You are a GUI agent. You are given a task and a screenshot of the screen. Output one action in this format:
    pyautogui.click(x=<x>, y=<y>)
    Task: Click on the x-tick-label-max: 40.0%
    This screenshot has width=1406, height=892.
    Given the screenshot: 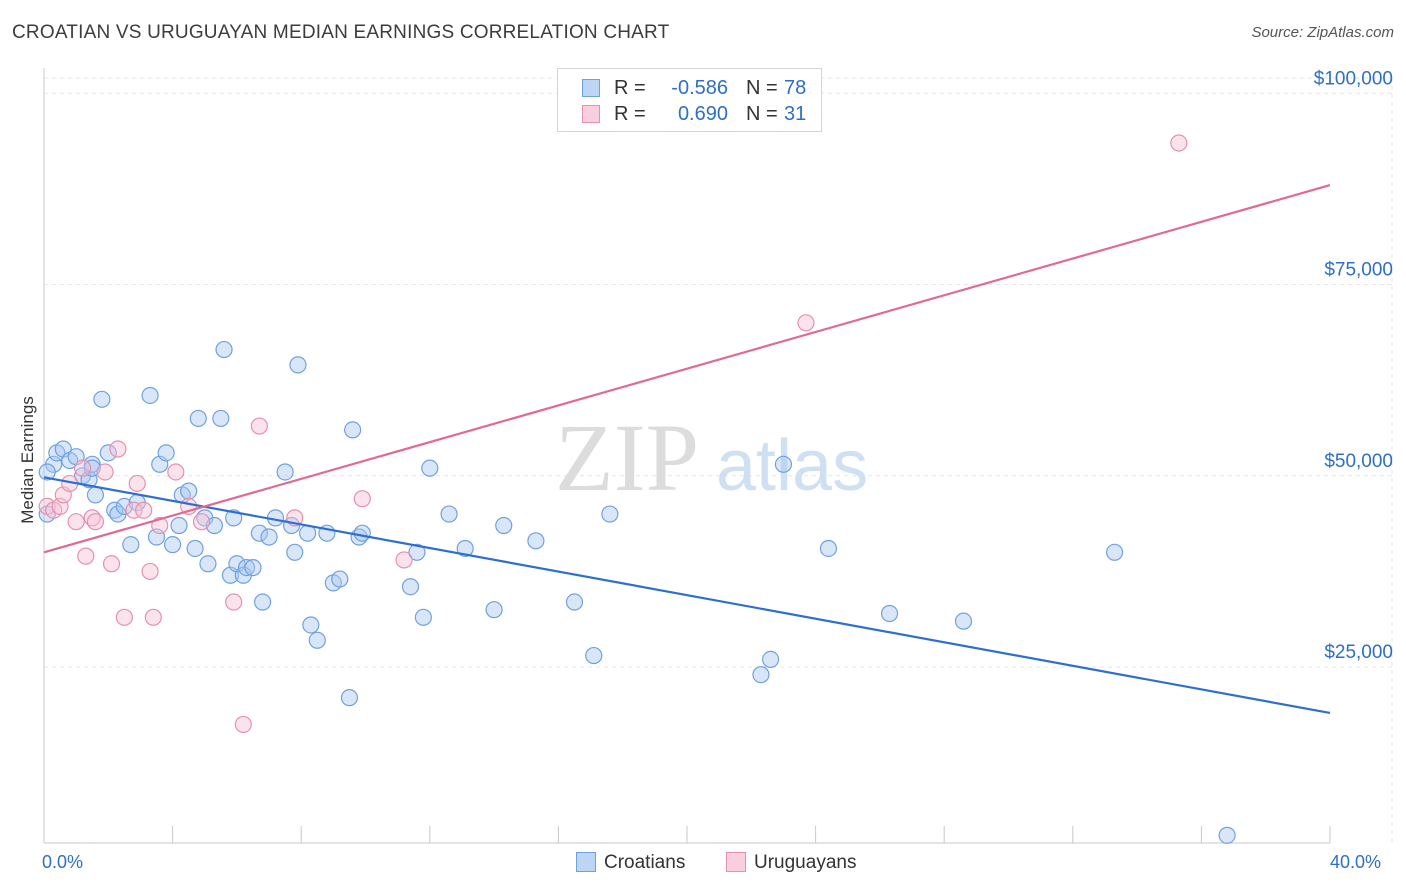 What is the action you would take?
    pyautogui.click(x=1356, y=862)
    